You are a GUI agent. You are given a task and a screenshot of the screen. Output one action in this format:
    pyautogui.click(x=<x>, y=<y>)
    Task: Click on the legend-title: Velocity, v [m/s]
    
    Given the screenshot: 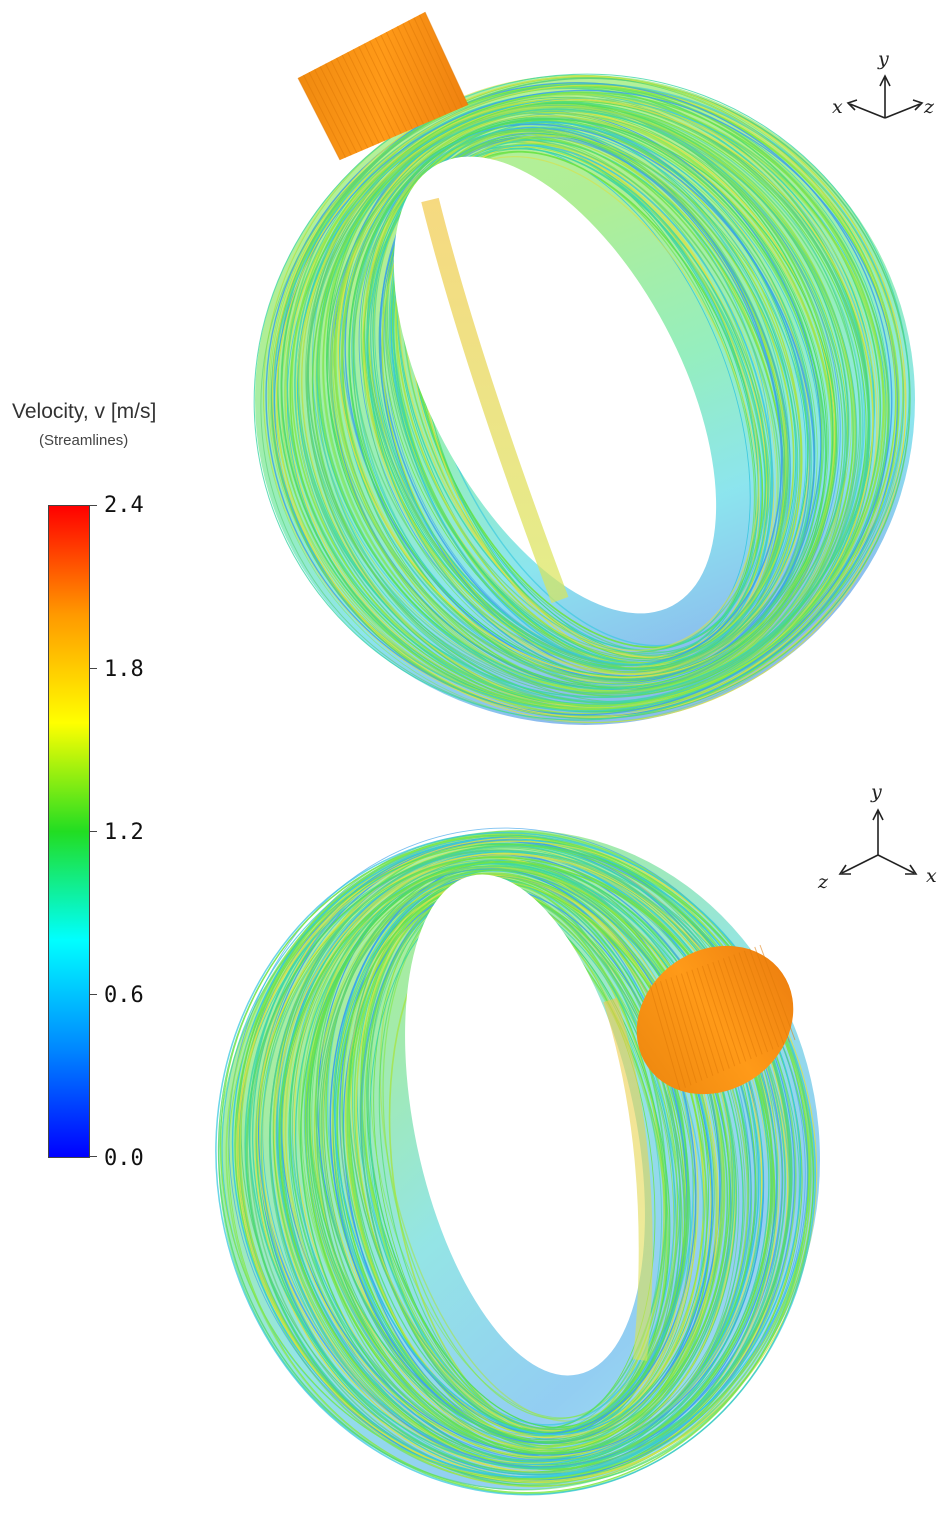 What is the action you would take?
    pyautogui.click(x=84, y=411)
    